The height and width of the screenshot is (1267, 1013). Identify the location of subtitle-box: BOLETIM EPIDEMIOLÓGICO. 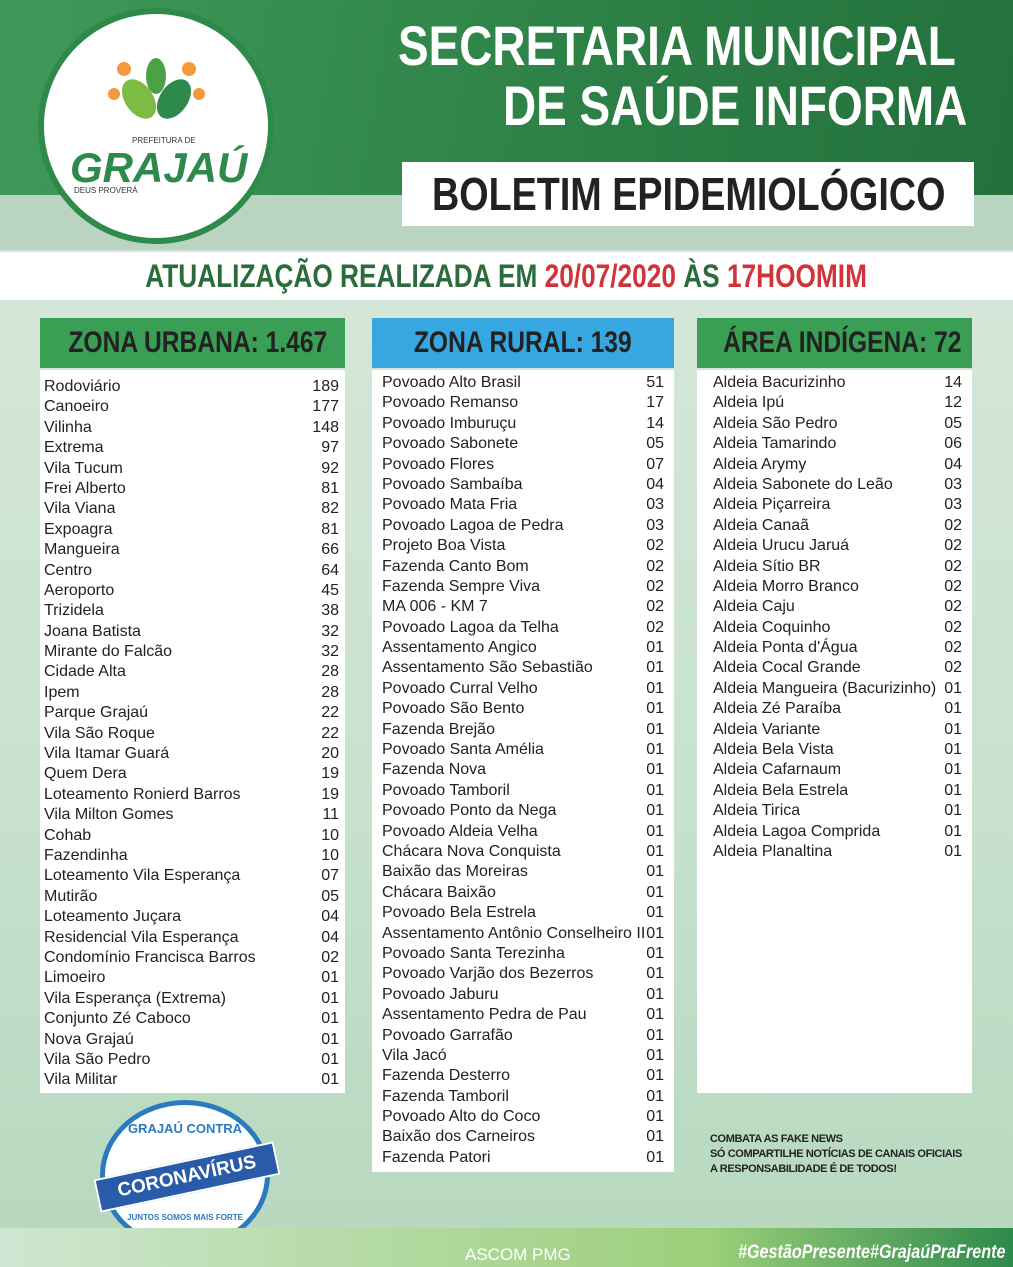
(688, 194).